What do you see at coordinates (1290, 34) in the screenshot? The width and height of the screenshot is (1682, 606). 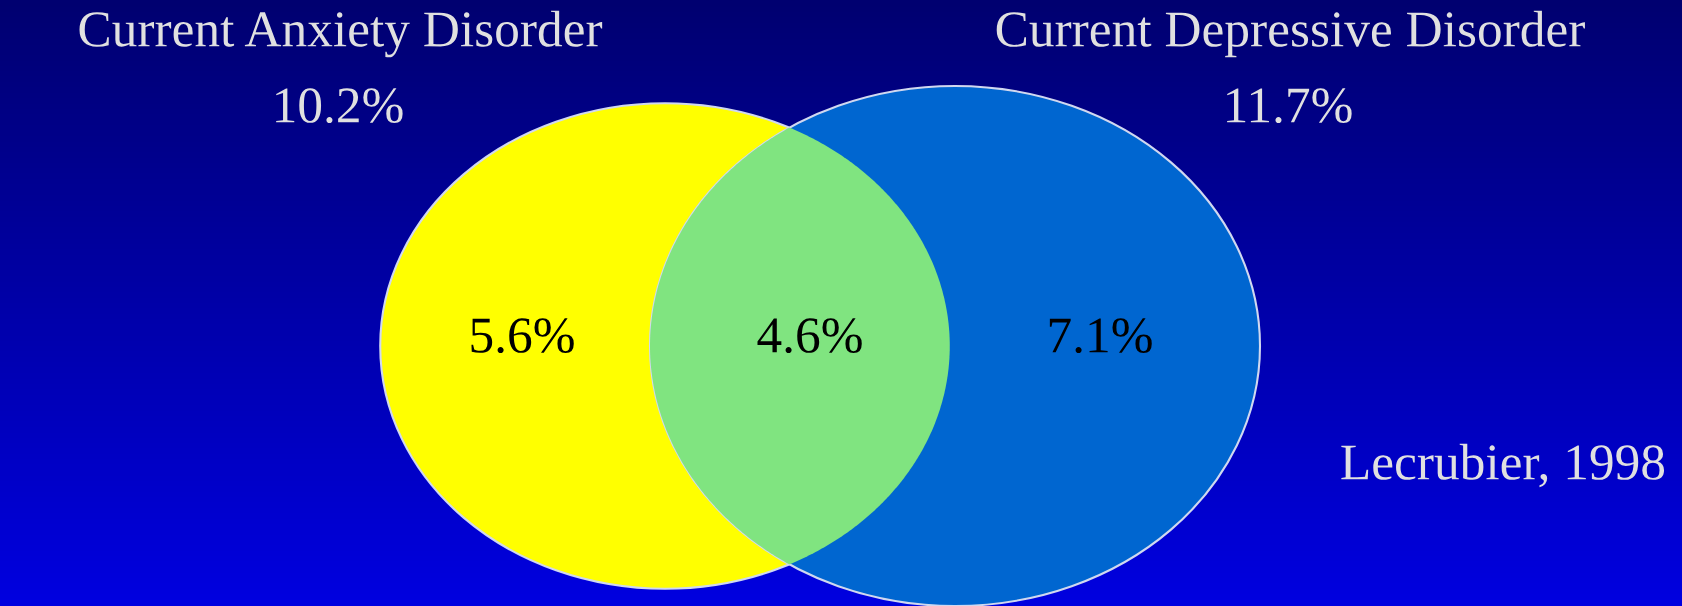 I see `category-label: Current Depressive Disorder` at bounding box center [1290, 34].